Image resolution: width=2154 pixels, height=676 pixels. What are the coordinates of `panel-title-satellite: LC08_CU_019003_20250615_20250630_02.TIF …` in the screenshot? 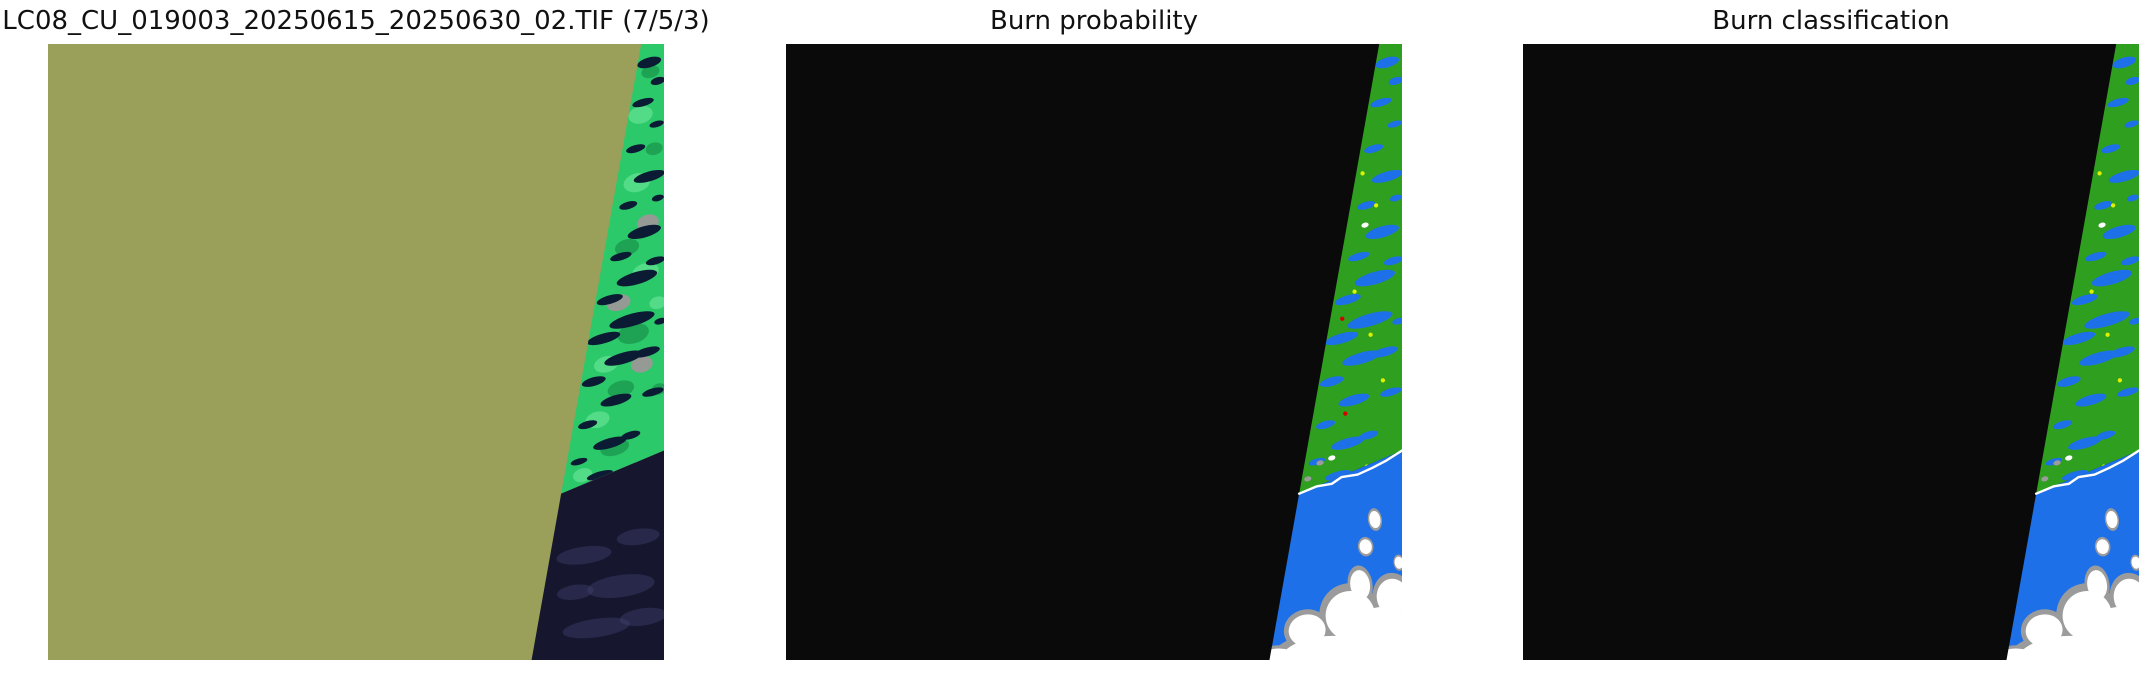 It's located at (356, 21).